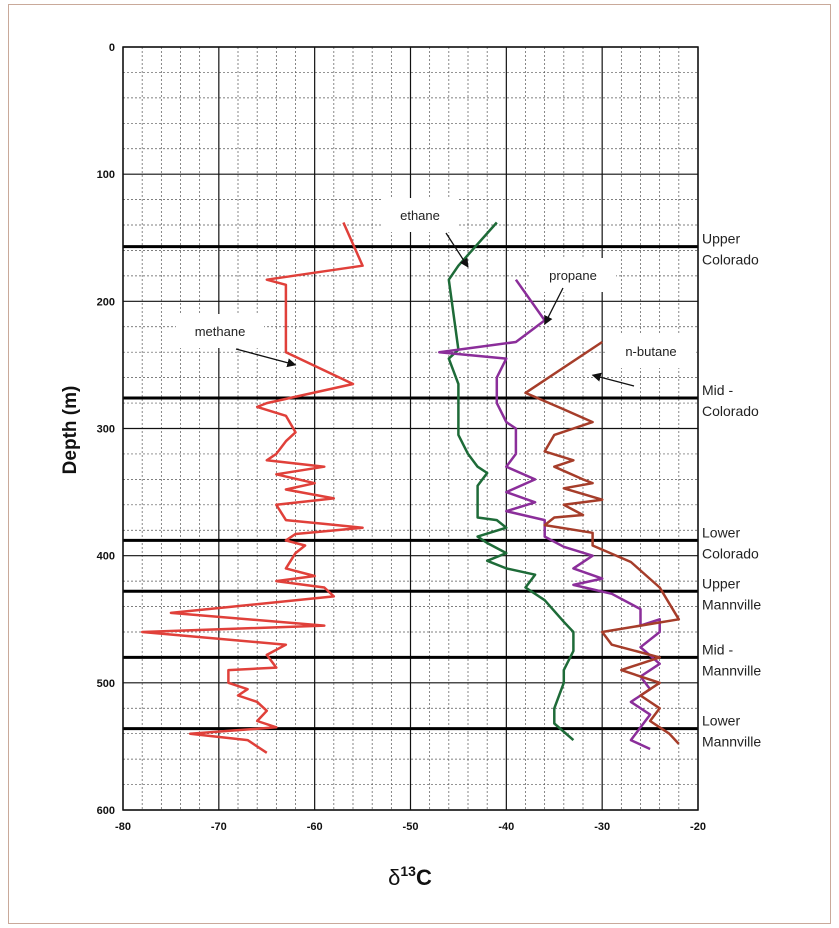  What do you see at coordinates (106, 684) in the screenshot?
I see `y-tick-label: 500` at bounding box center [106, 684].